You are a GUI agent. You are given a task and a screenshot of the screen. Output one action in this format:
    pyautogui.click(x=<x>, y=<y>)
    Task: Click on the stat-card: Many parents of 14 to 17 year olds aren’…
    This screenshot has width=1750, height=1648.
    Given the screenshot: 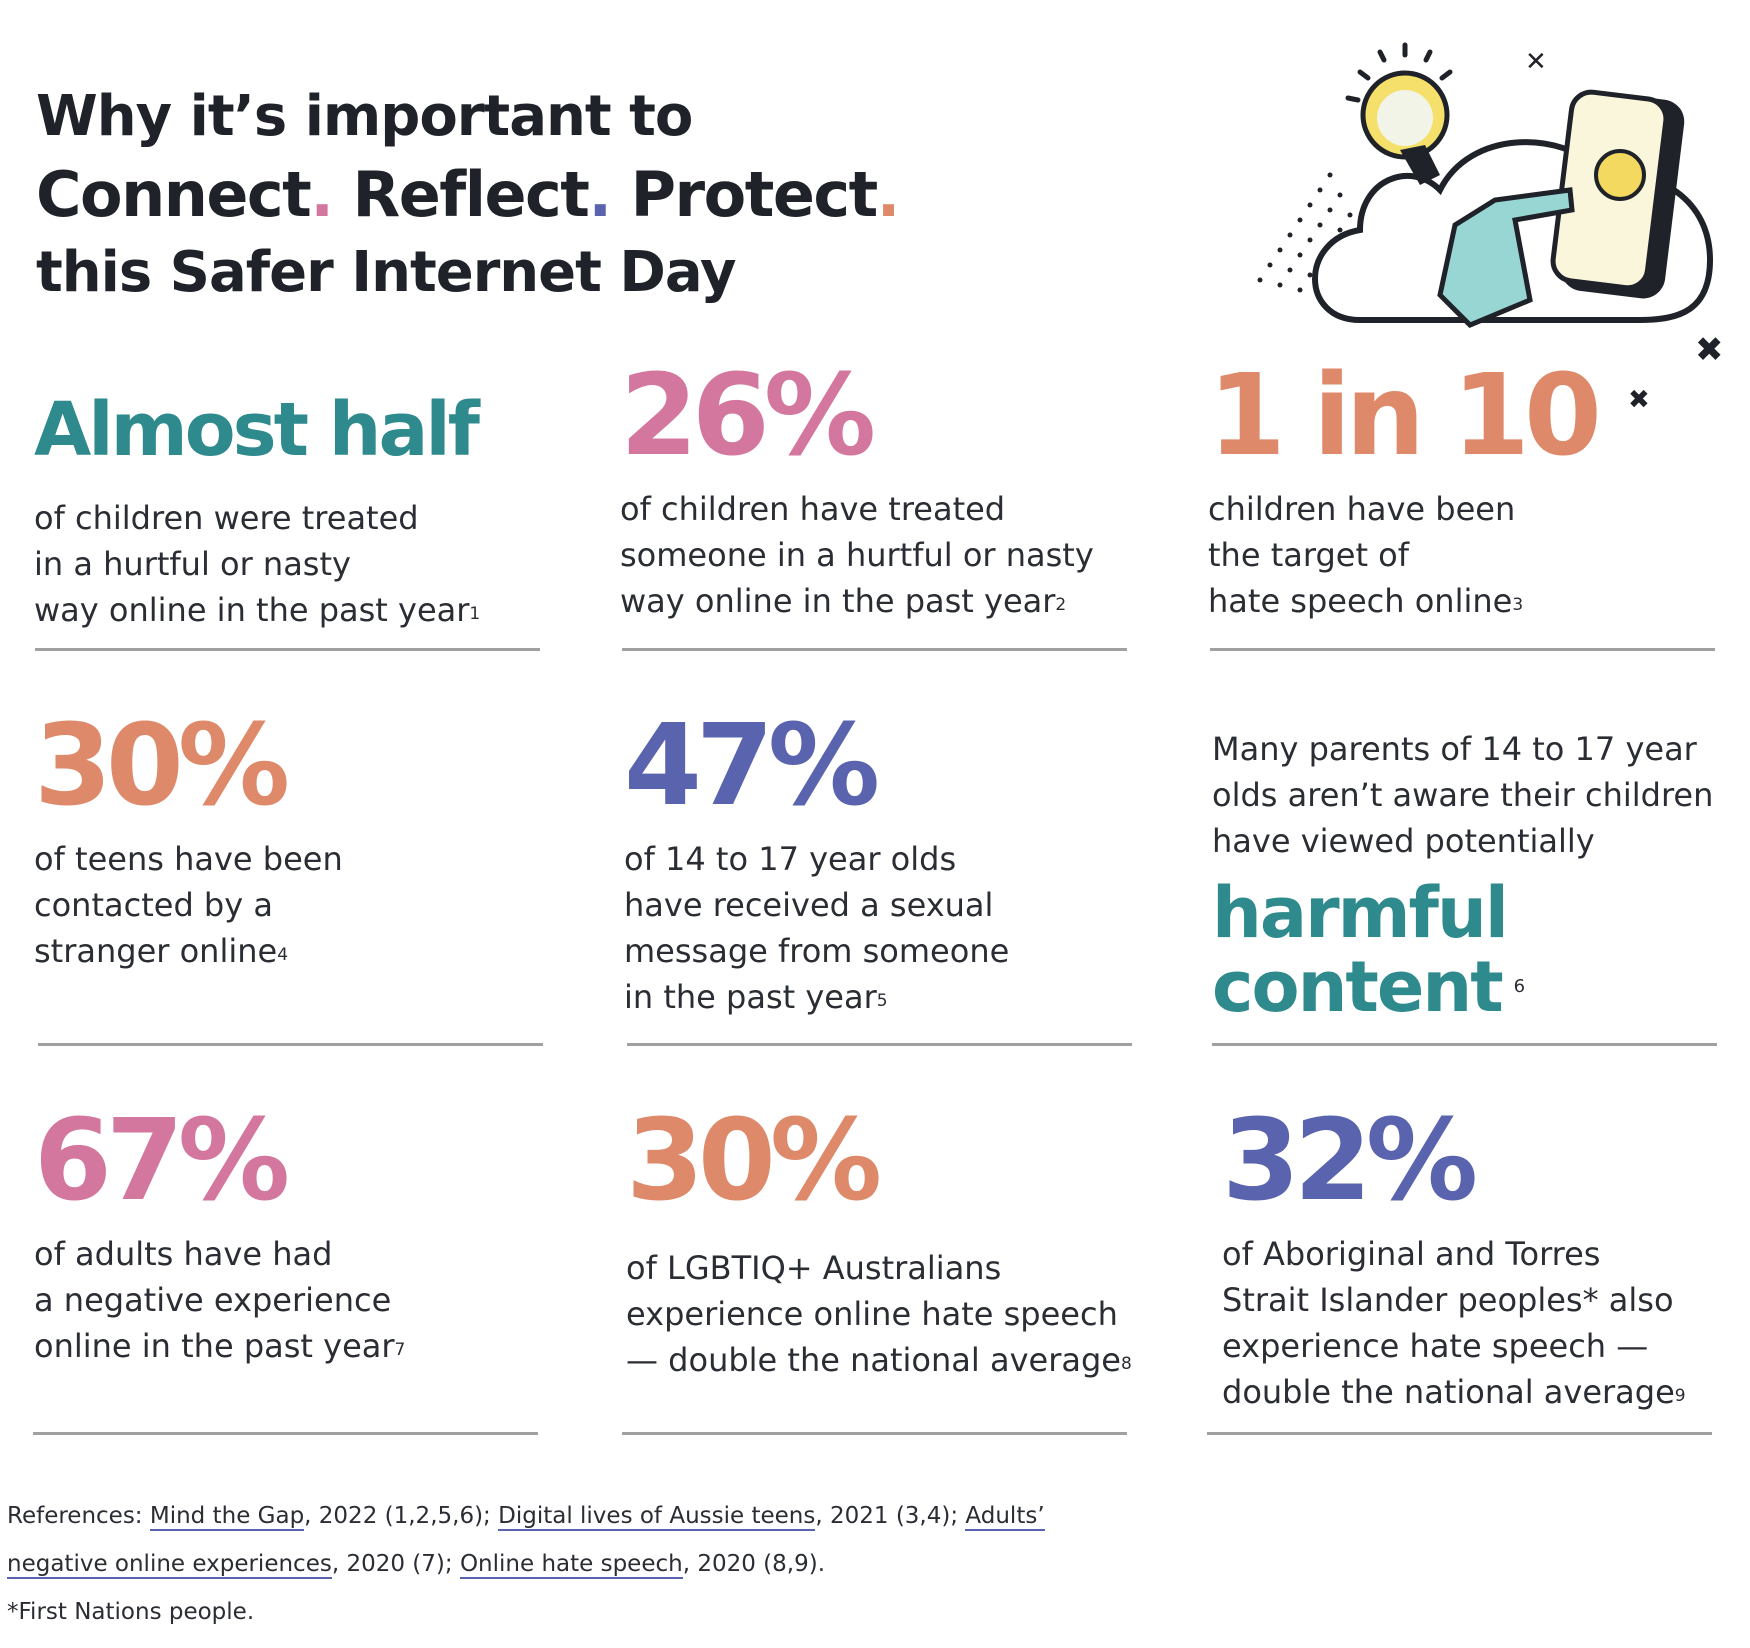 What is the action you would take?
    pyautogui.click(x=1481, y=868)
    